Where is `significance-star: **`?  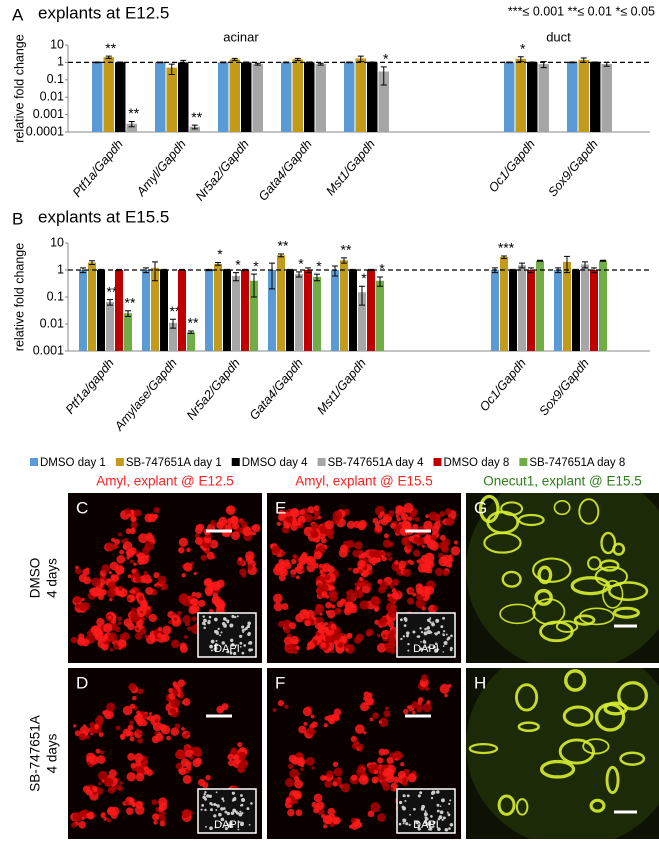 significance-star: ** is located at coordinates (133, 113).